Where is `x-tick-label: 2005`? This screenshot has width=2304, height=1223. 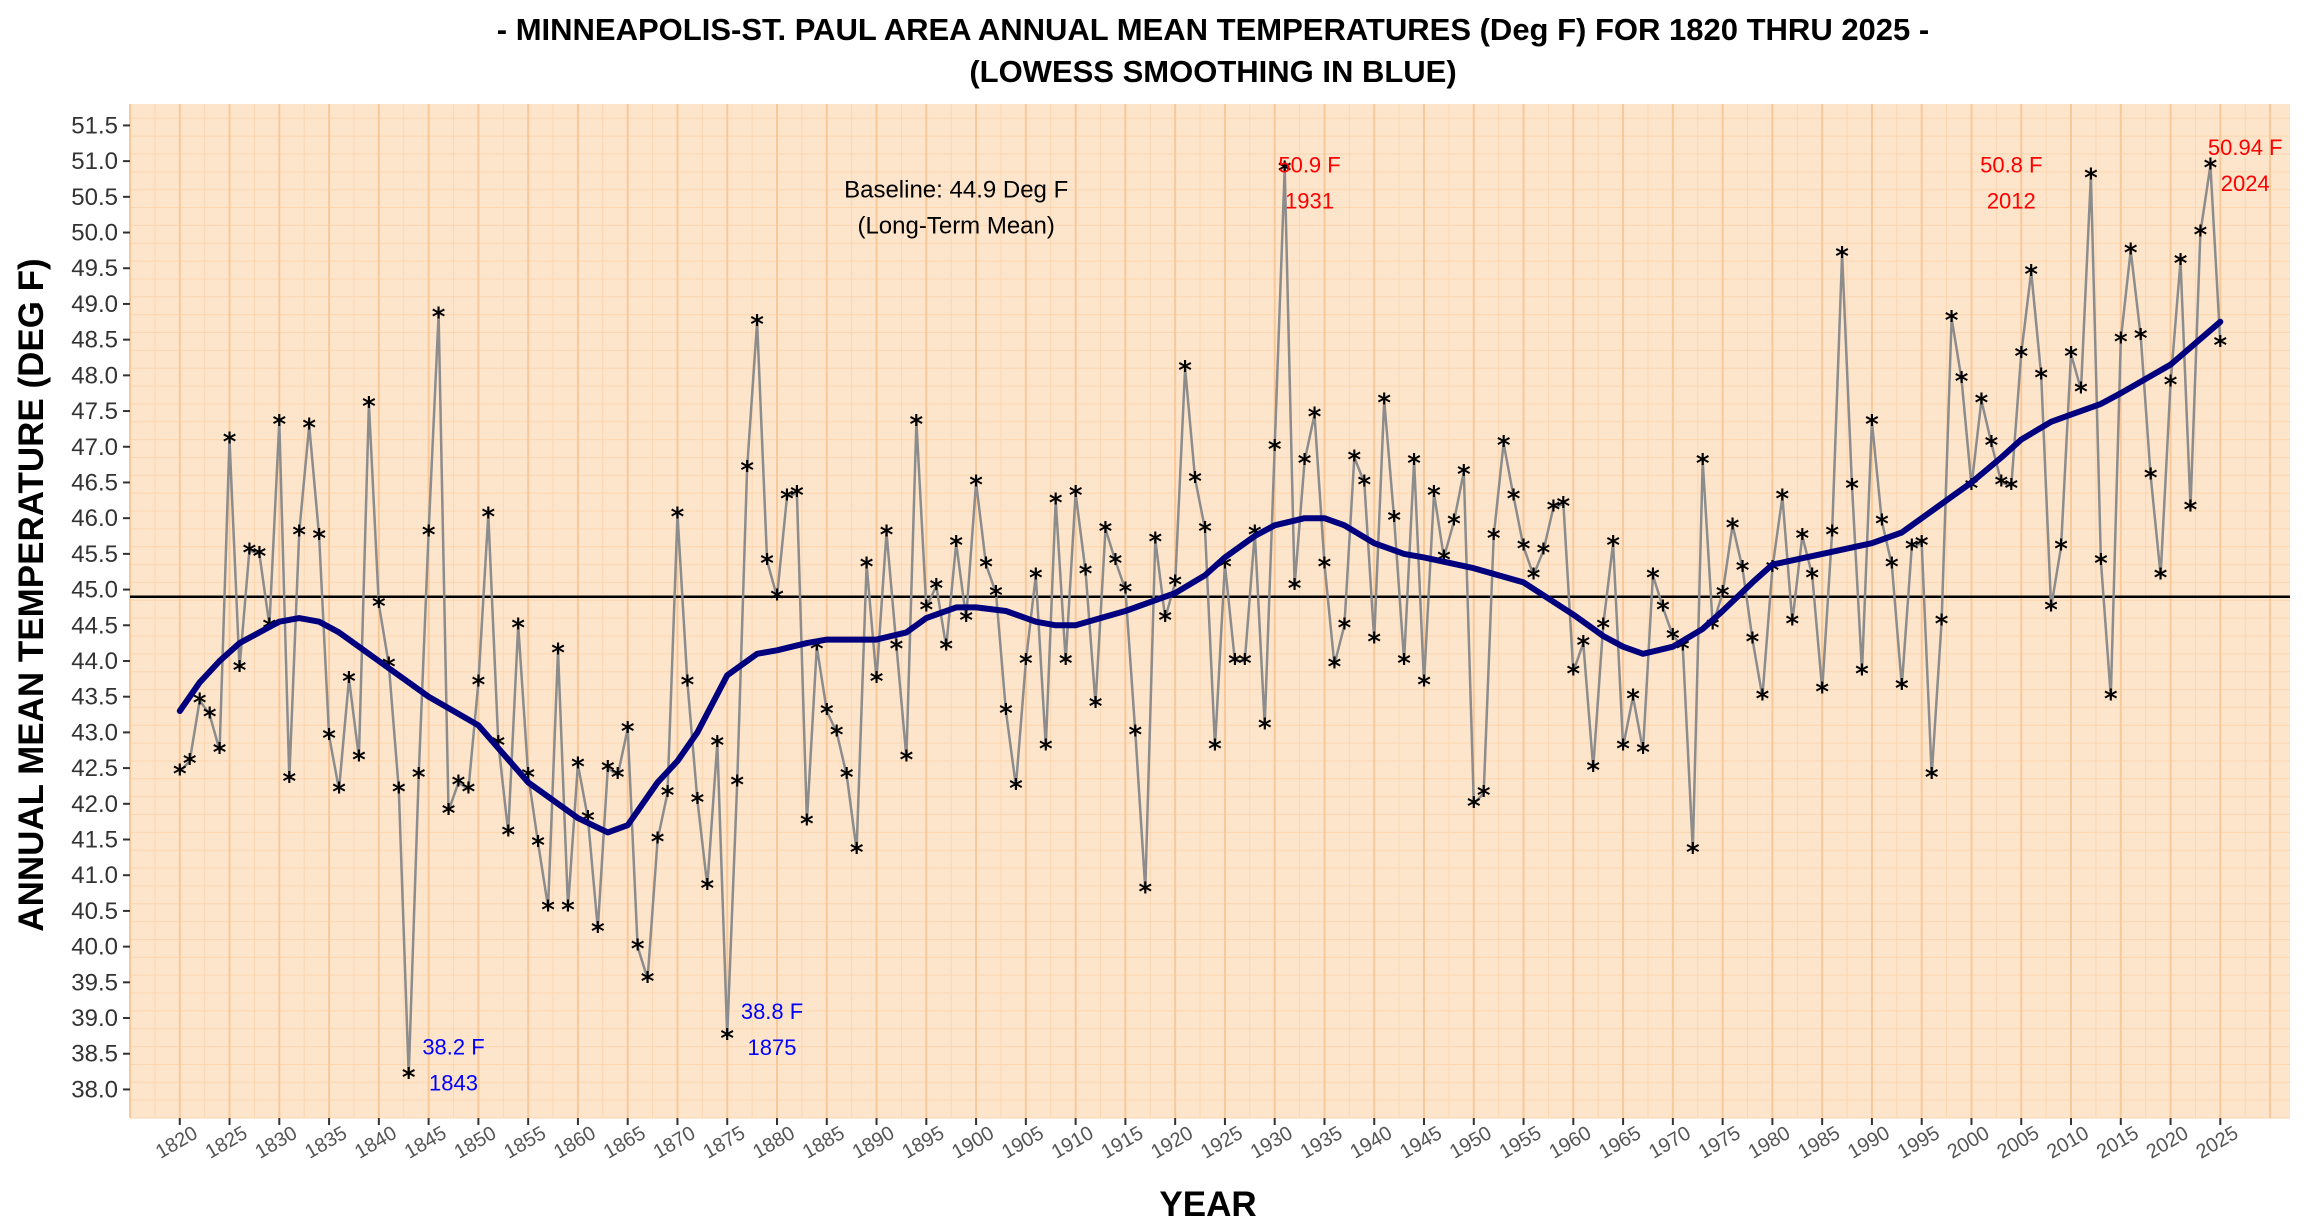 x-tick-label: 2005 is located at coordinates (2018, 1142).